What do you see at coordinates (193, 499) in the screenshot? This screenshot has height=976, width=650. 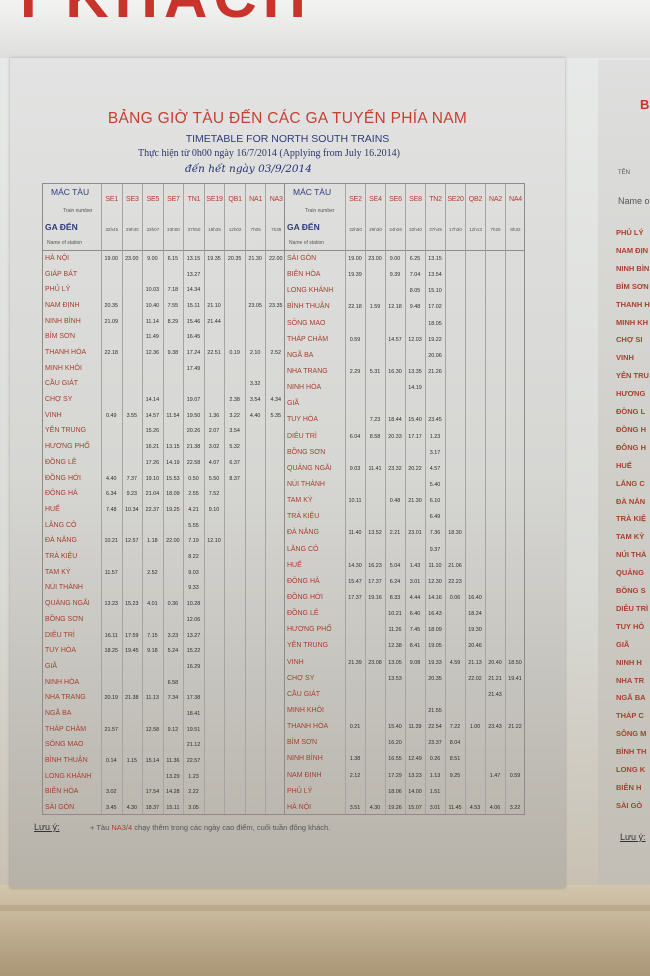 I see `train-column: TN1 37h50` at bounding box center [193, 499].